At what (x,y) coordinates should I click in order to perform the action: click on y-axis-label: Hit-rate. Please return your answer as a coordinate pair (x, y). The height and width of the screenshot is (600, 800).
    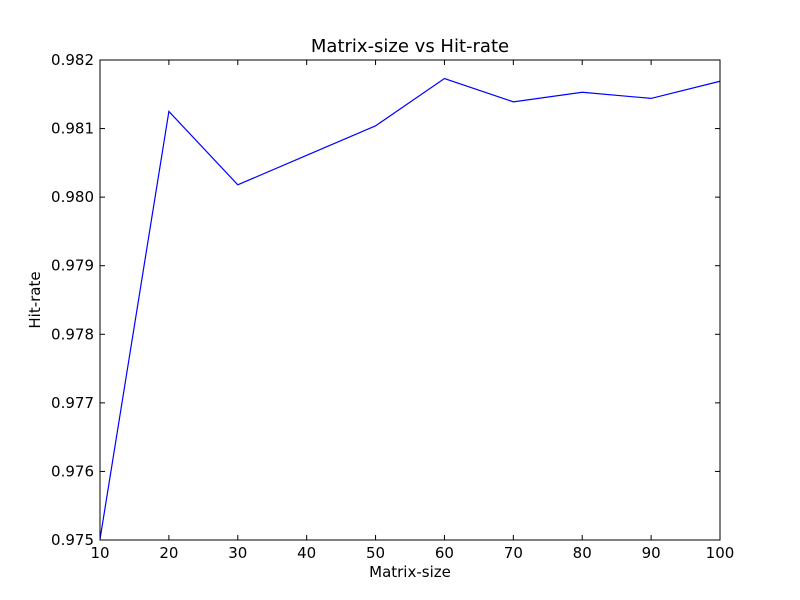
    Looking at the image, I should click on (35, 299).